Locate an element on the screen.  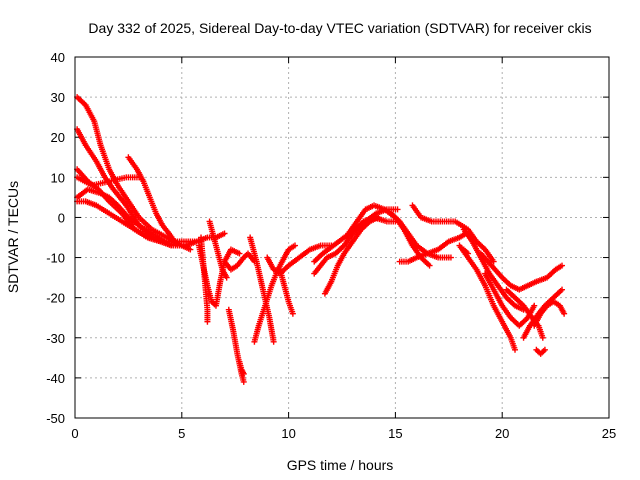
x-axis-label: GPS time / hours is located at coordinates (340, 465).